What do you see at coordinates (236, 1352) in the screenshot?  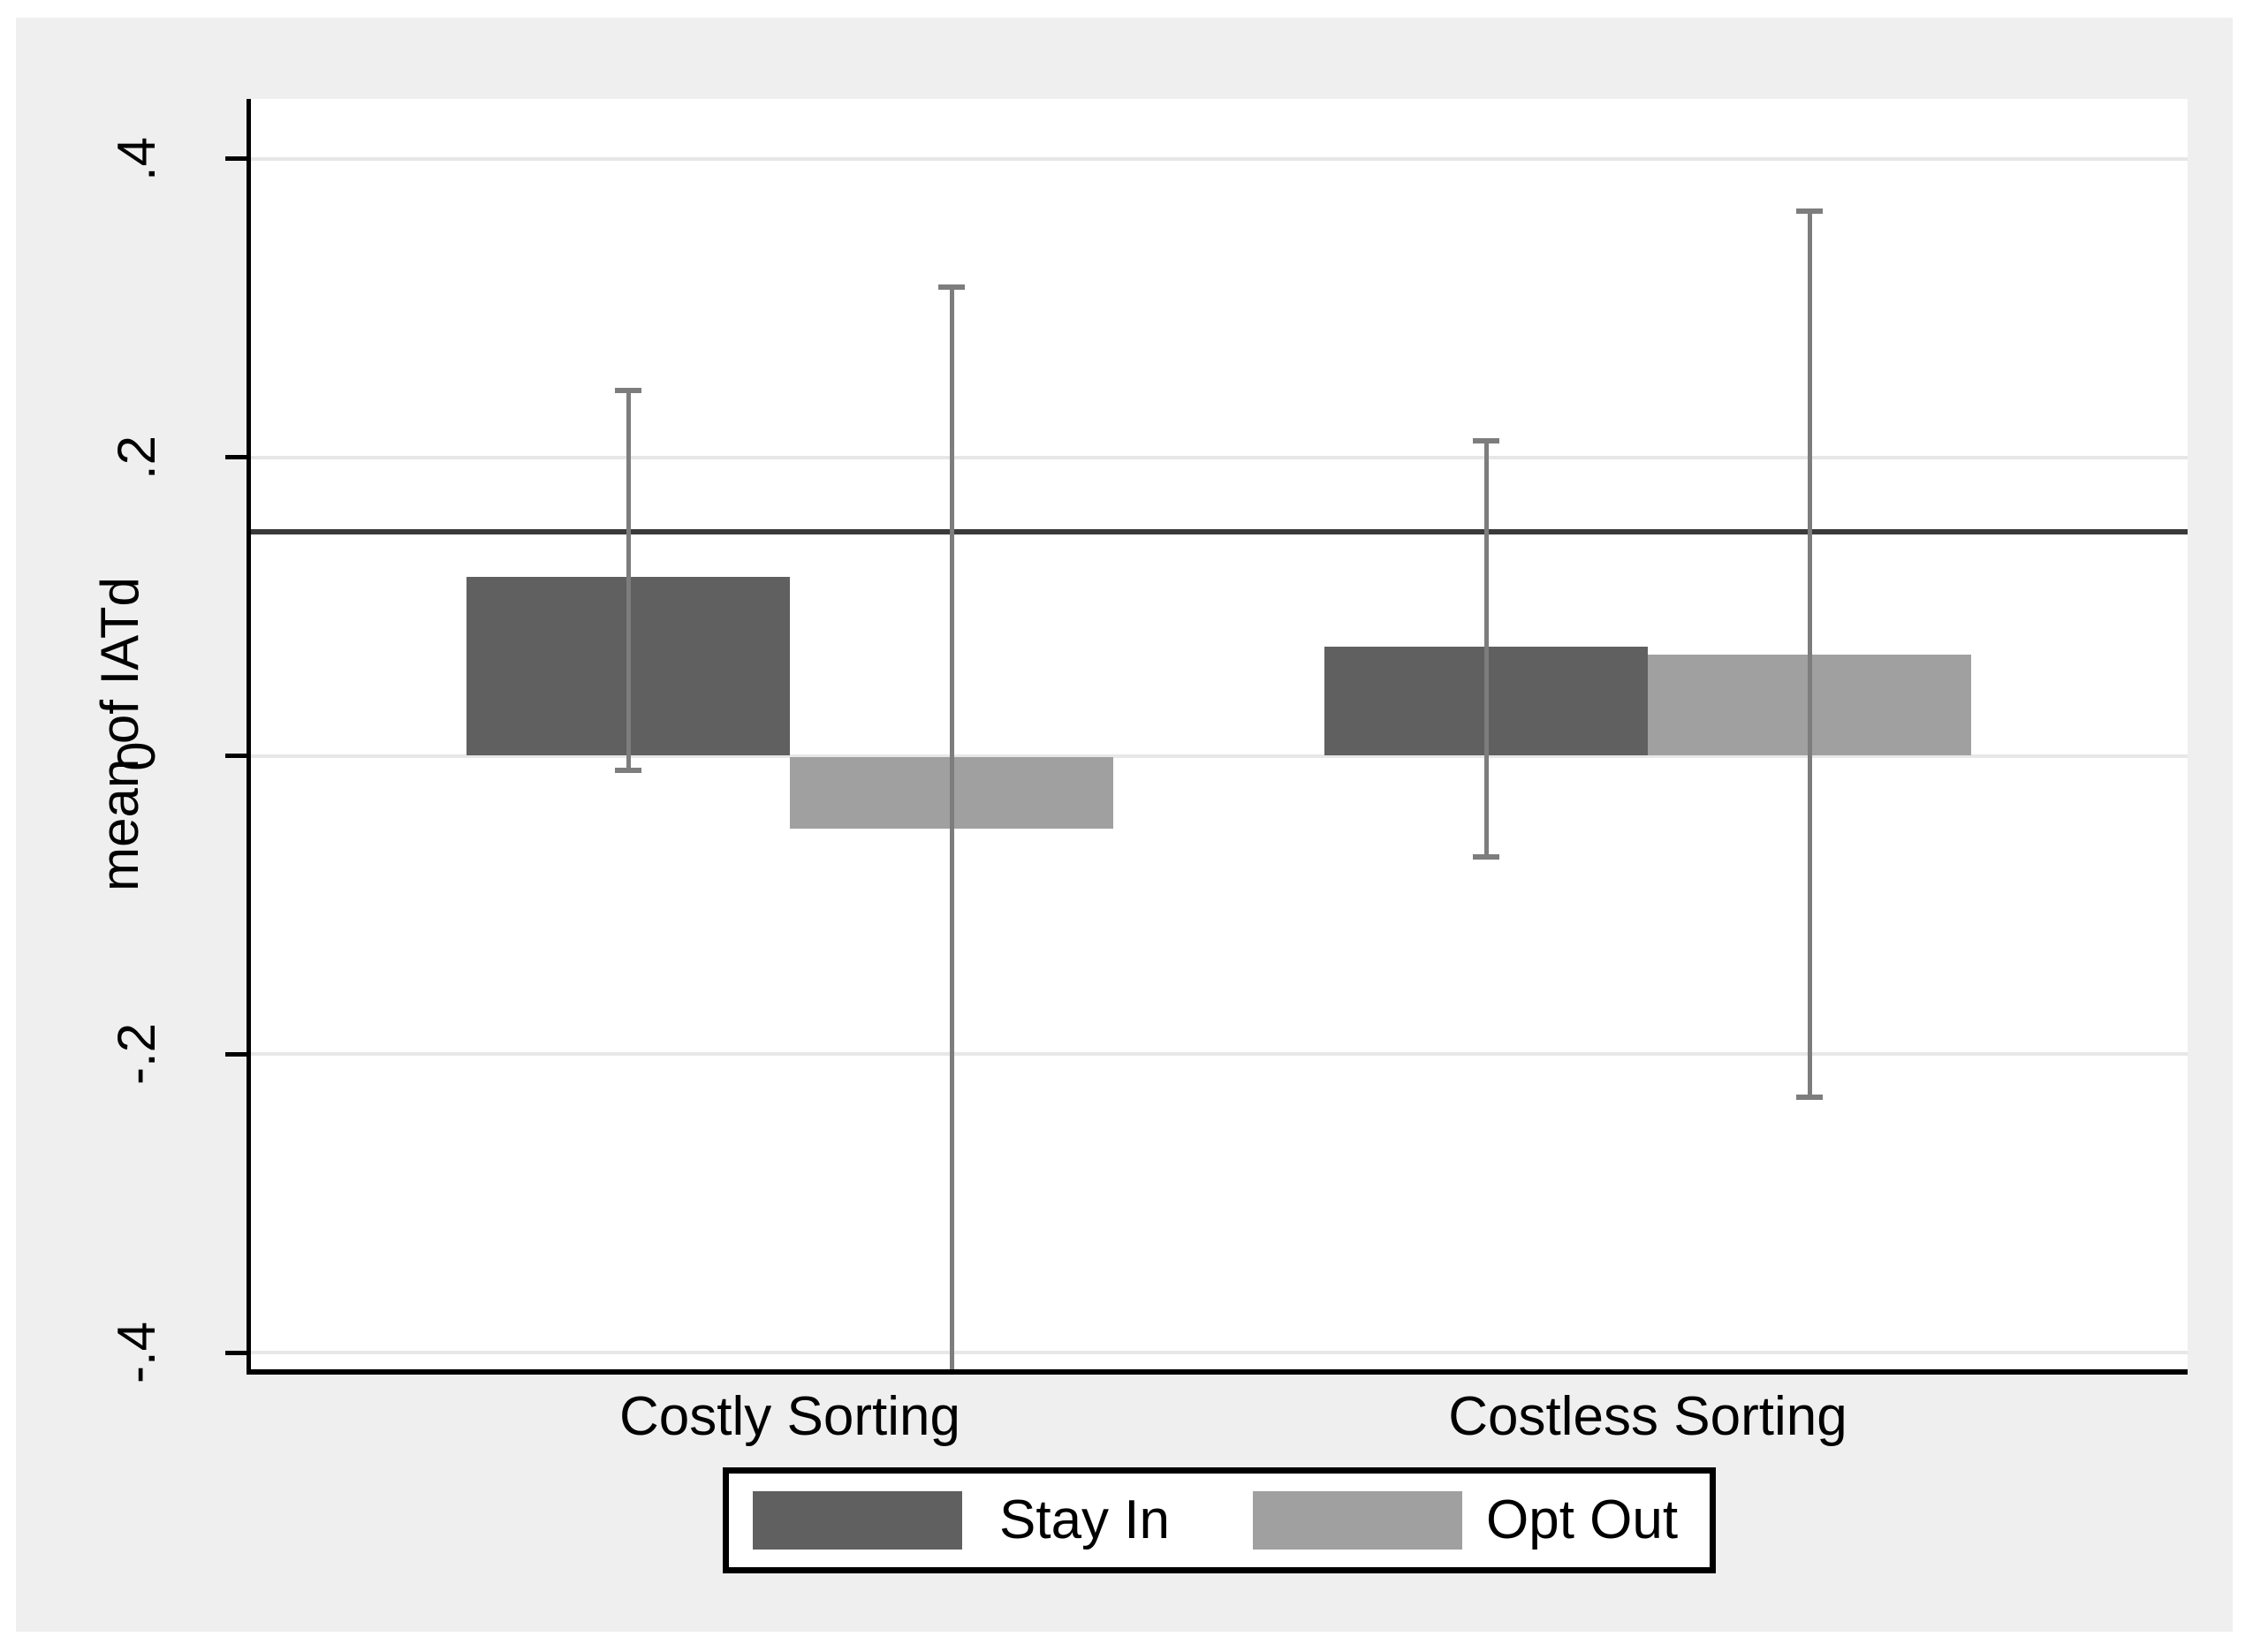 I see `y-tick--.4` at bounding box center [236, 1352].